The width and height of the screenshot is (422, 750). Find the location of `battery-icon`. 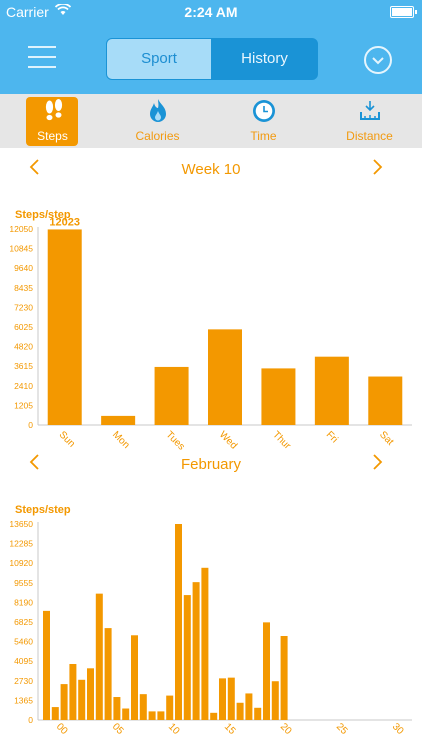

battery-icon is located at coordinates (403, 12).